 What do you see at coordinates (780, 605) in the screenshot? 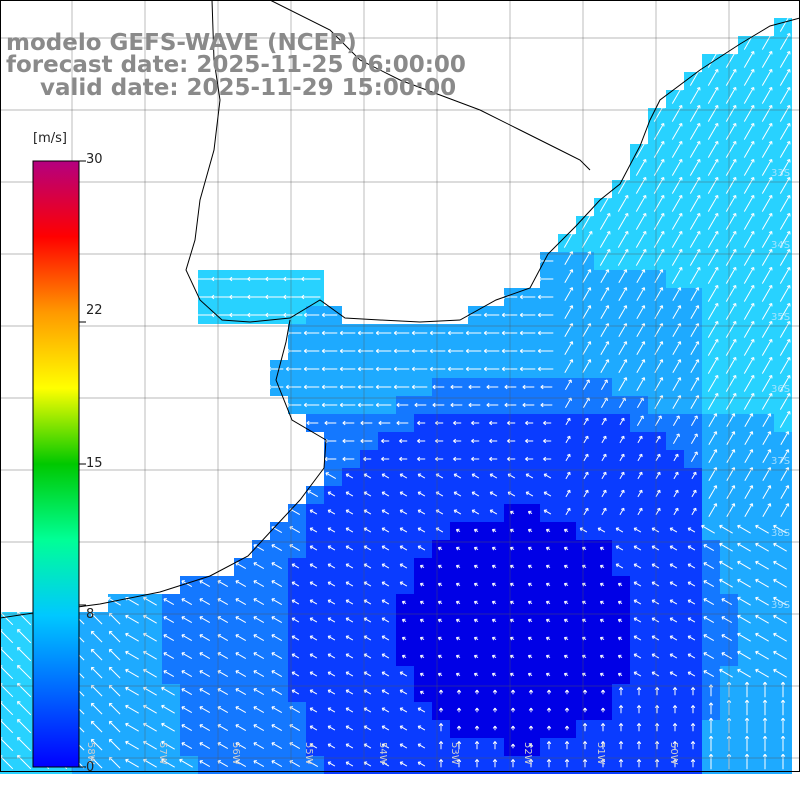
I see `lat-label: 39S` at bounding box center [780, 605].